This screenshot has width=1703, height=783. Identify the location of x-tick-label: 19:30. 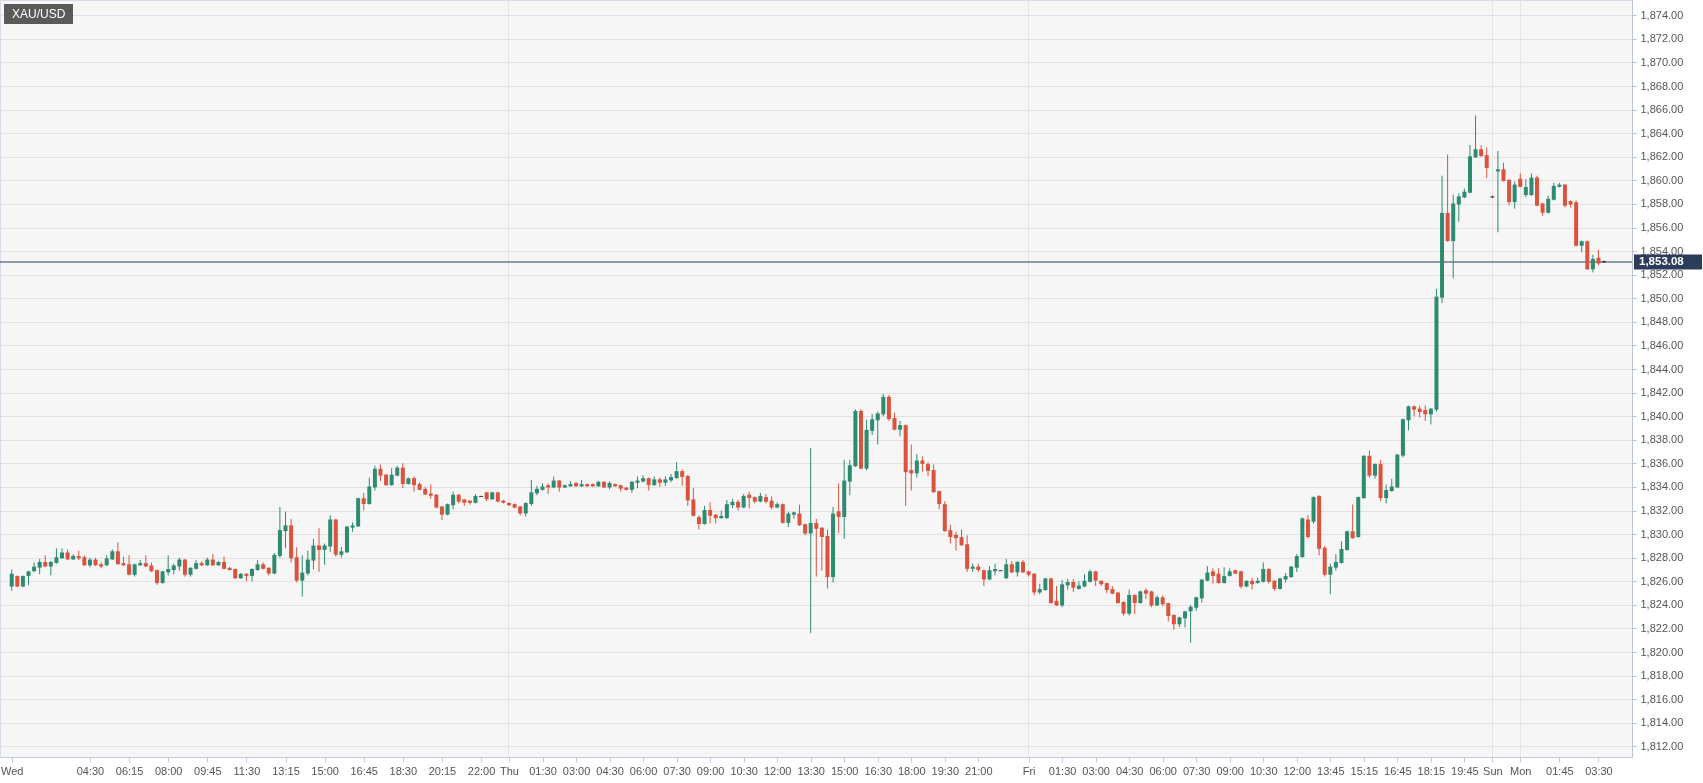
(945, 770).